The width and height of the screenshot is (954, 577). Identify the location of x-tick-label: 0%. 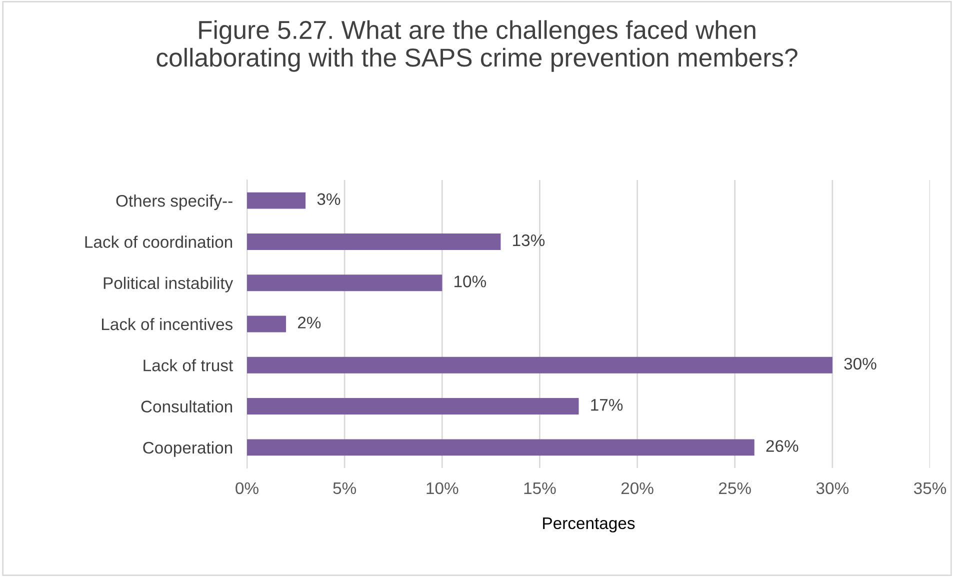
(247, 488).